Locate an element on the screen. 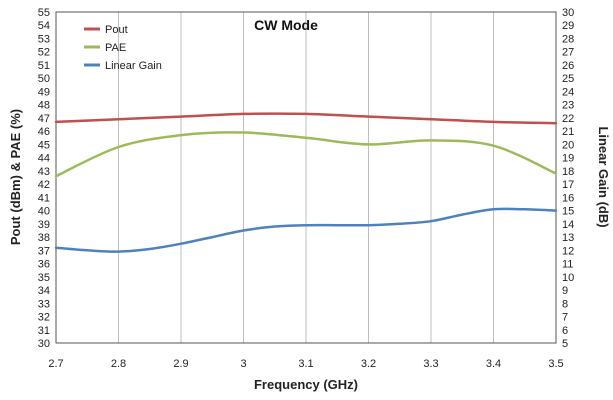 This screenshot has width=613, height=400. y-right-tick-label: 30 is located at coordinates (568, 13).